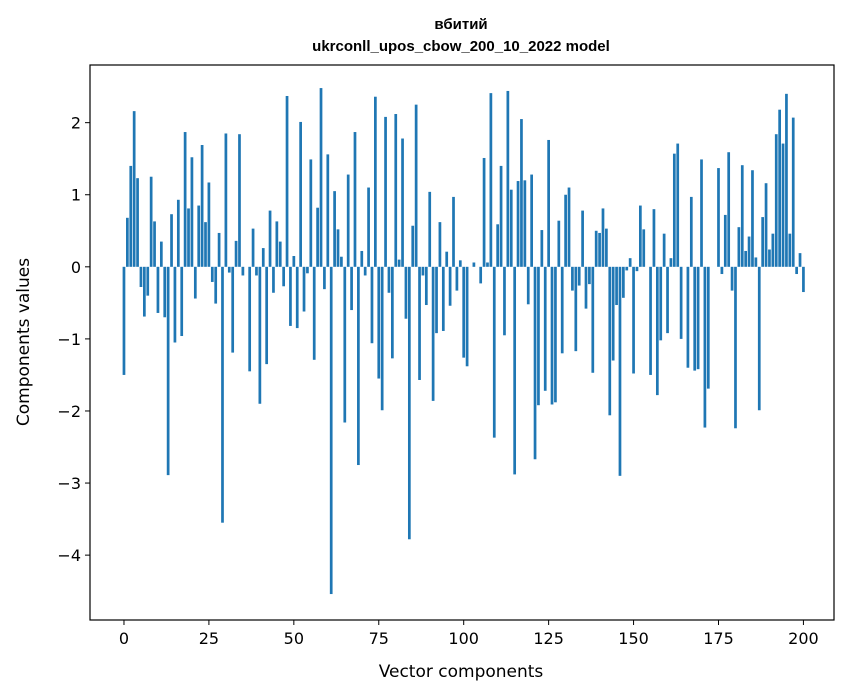  Describe the element at coordinates (461, 46) in the screenshot. I see `chart-subtitle: ukrconll_upos_cbow_200_10_2022 model` at that location.